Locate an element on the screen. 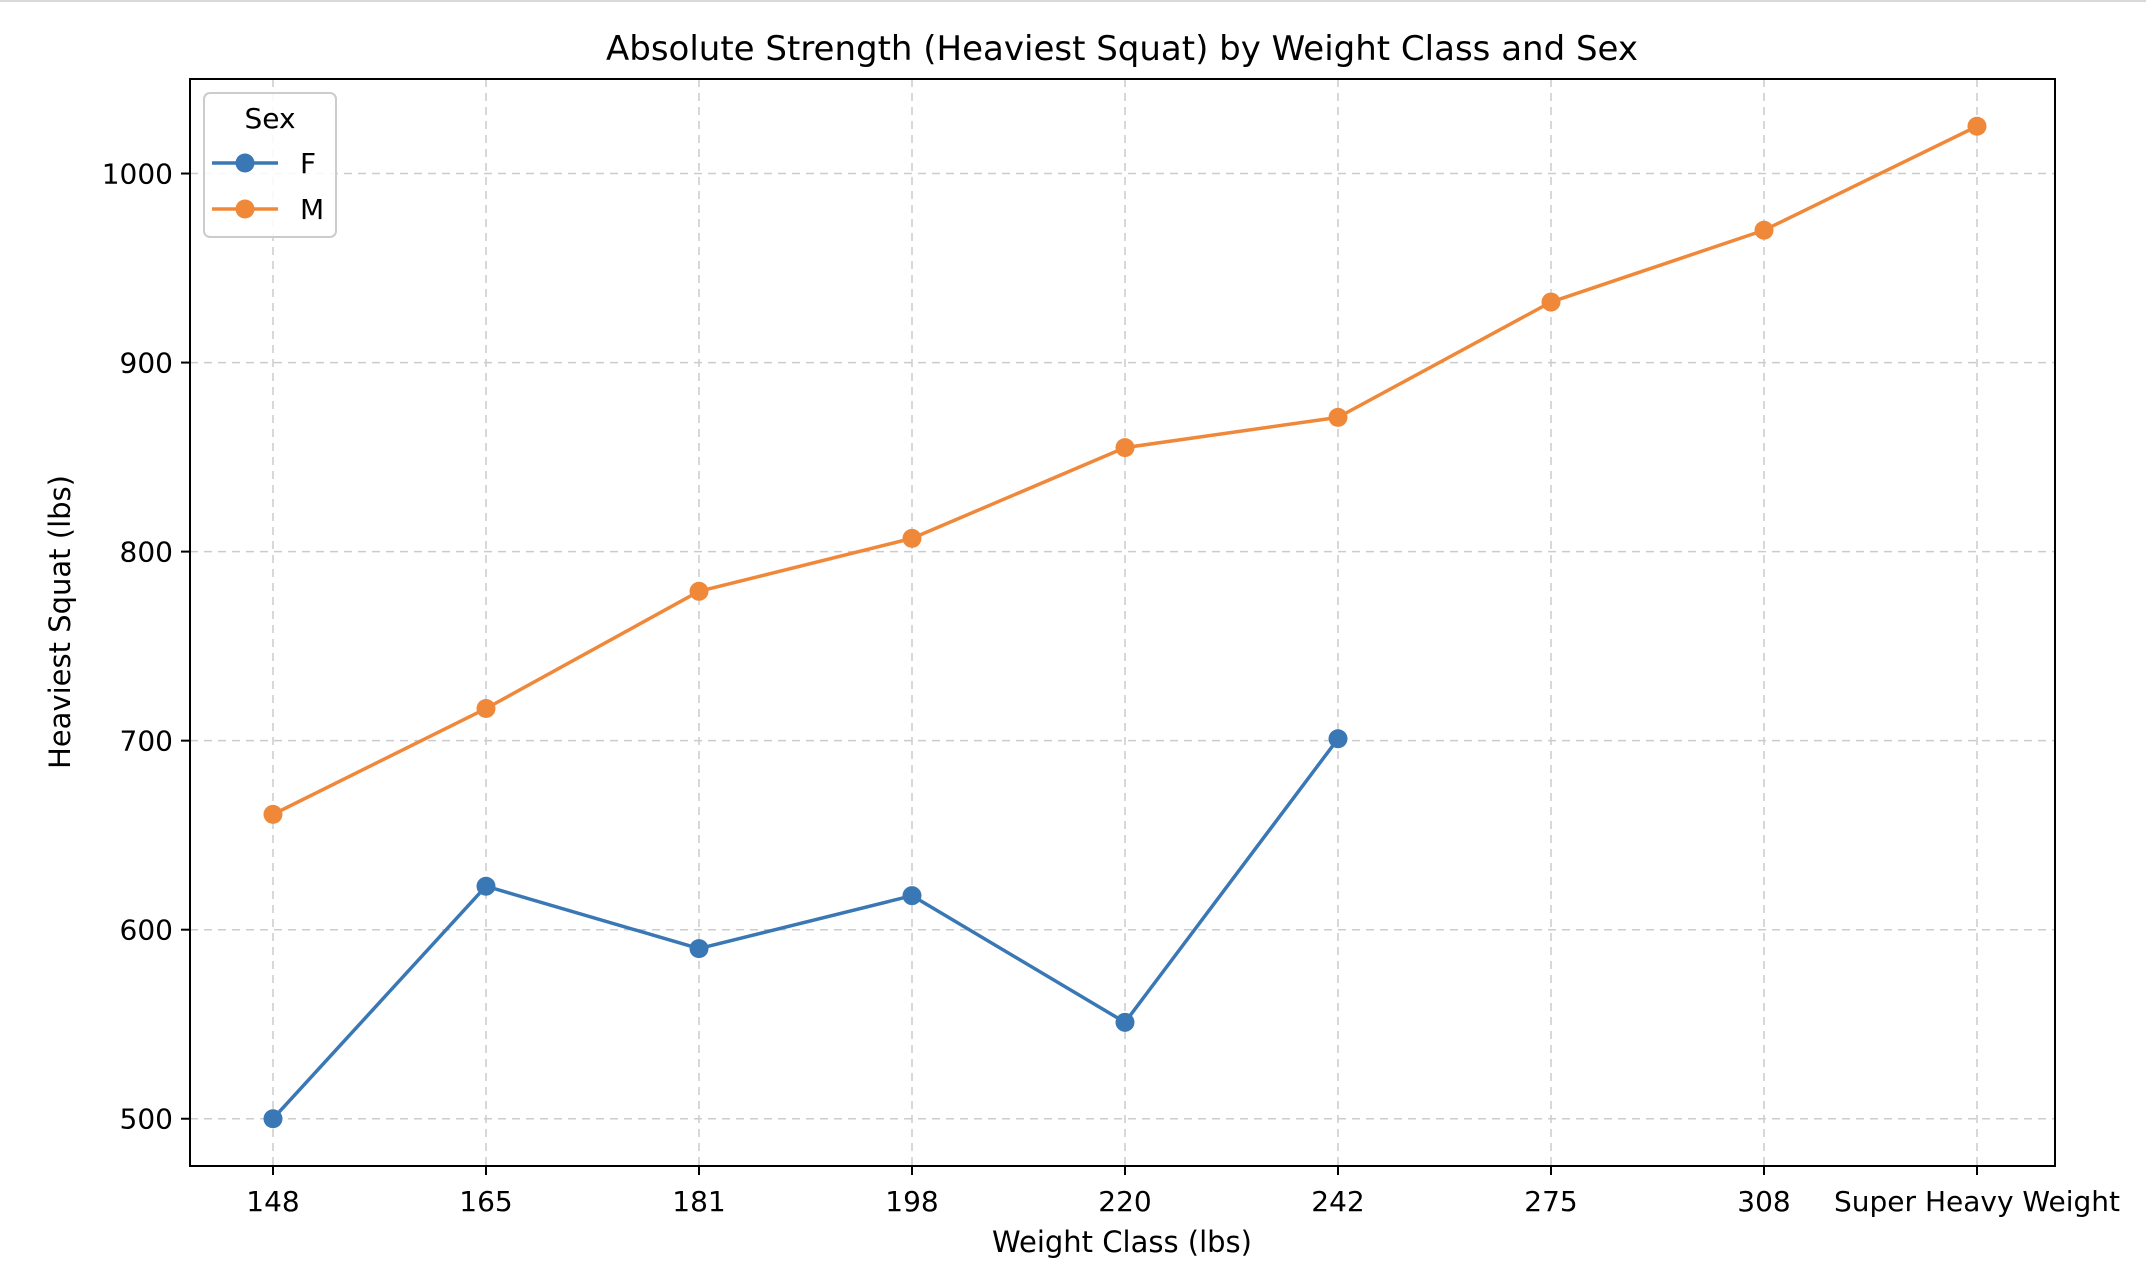 This screenshot has height=1266, width=2146. y-tick-label: 1000 is located at coordinates (137, 174).